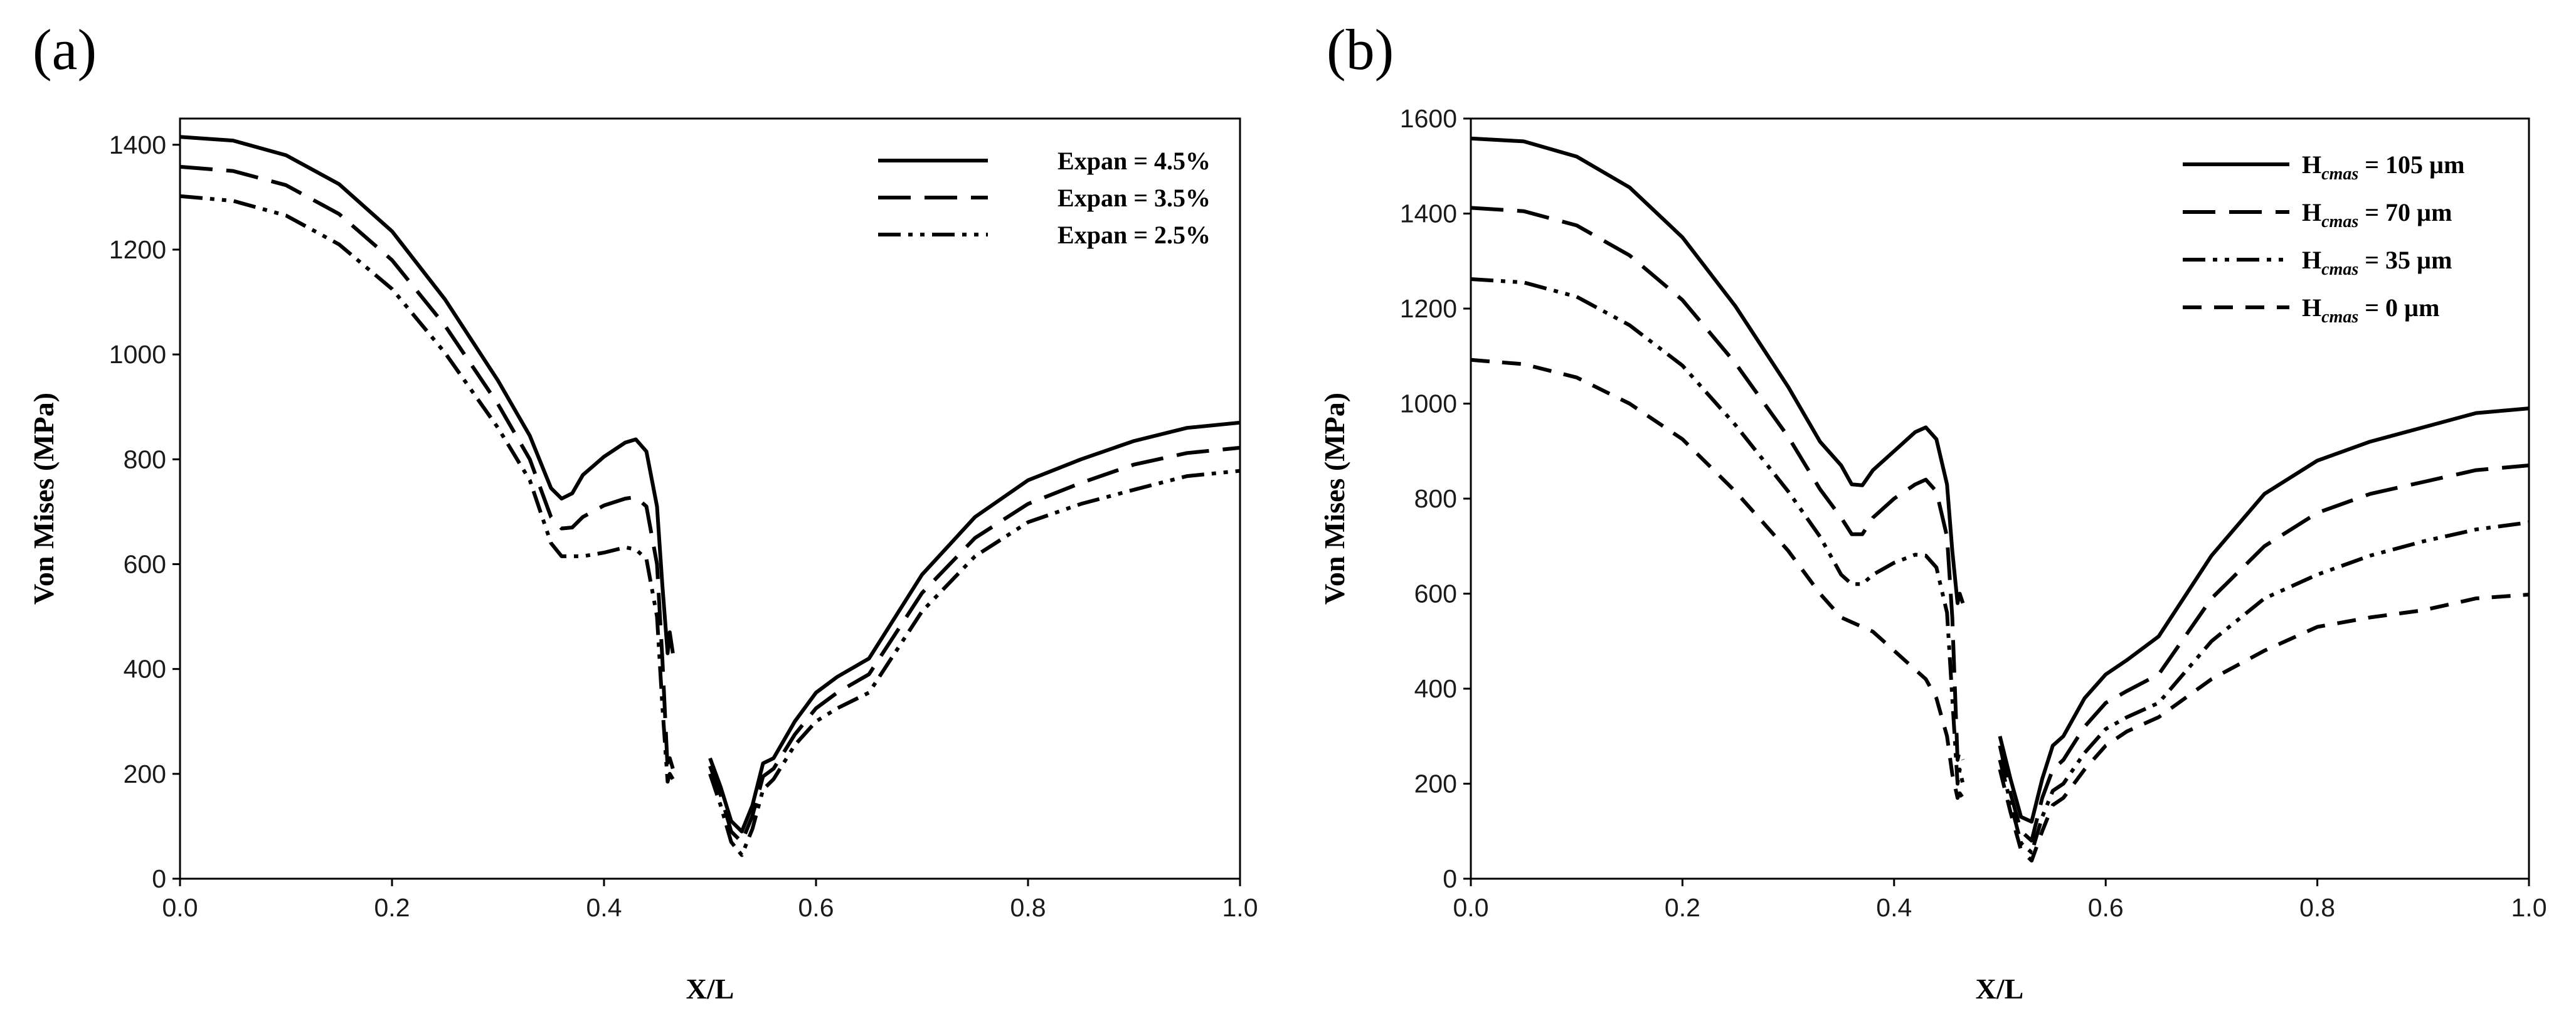  What do you see at coordinates (974, 663) in the screenshot?
I see `series-line-a-3-seg2` at bounding box center [974, 663].